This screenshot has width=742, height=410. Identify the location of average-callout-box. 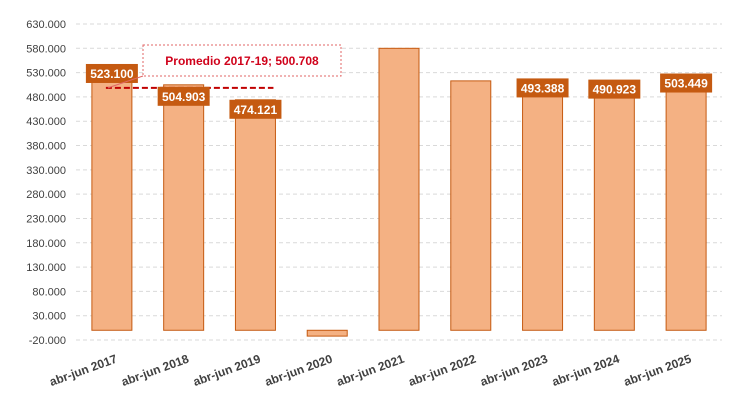
(242, 60).